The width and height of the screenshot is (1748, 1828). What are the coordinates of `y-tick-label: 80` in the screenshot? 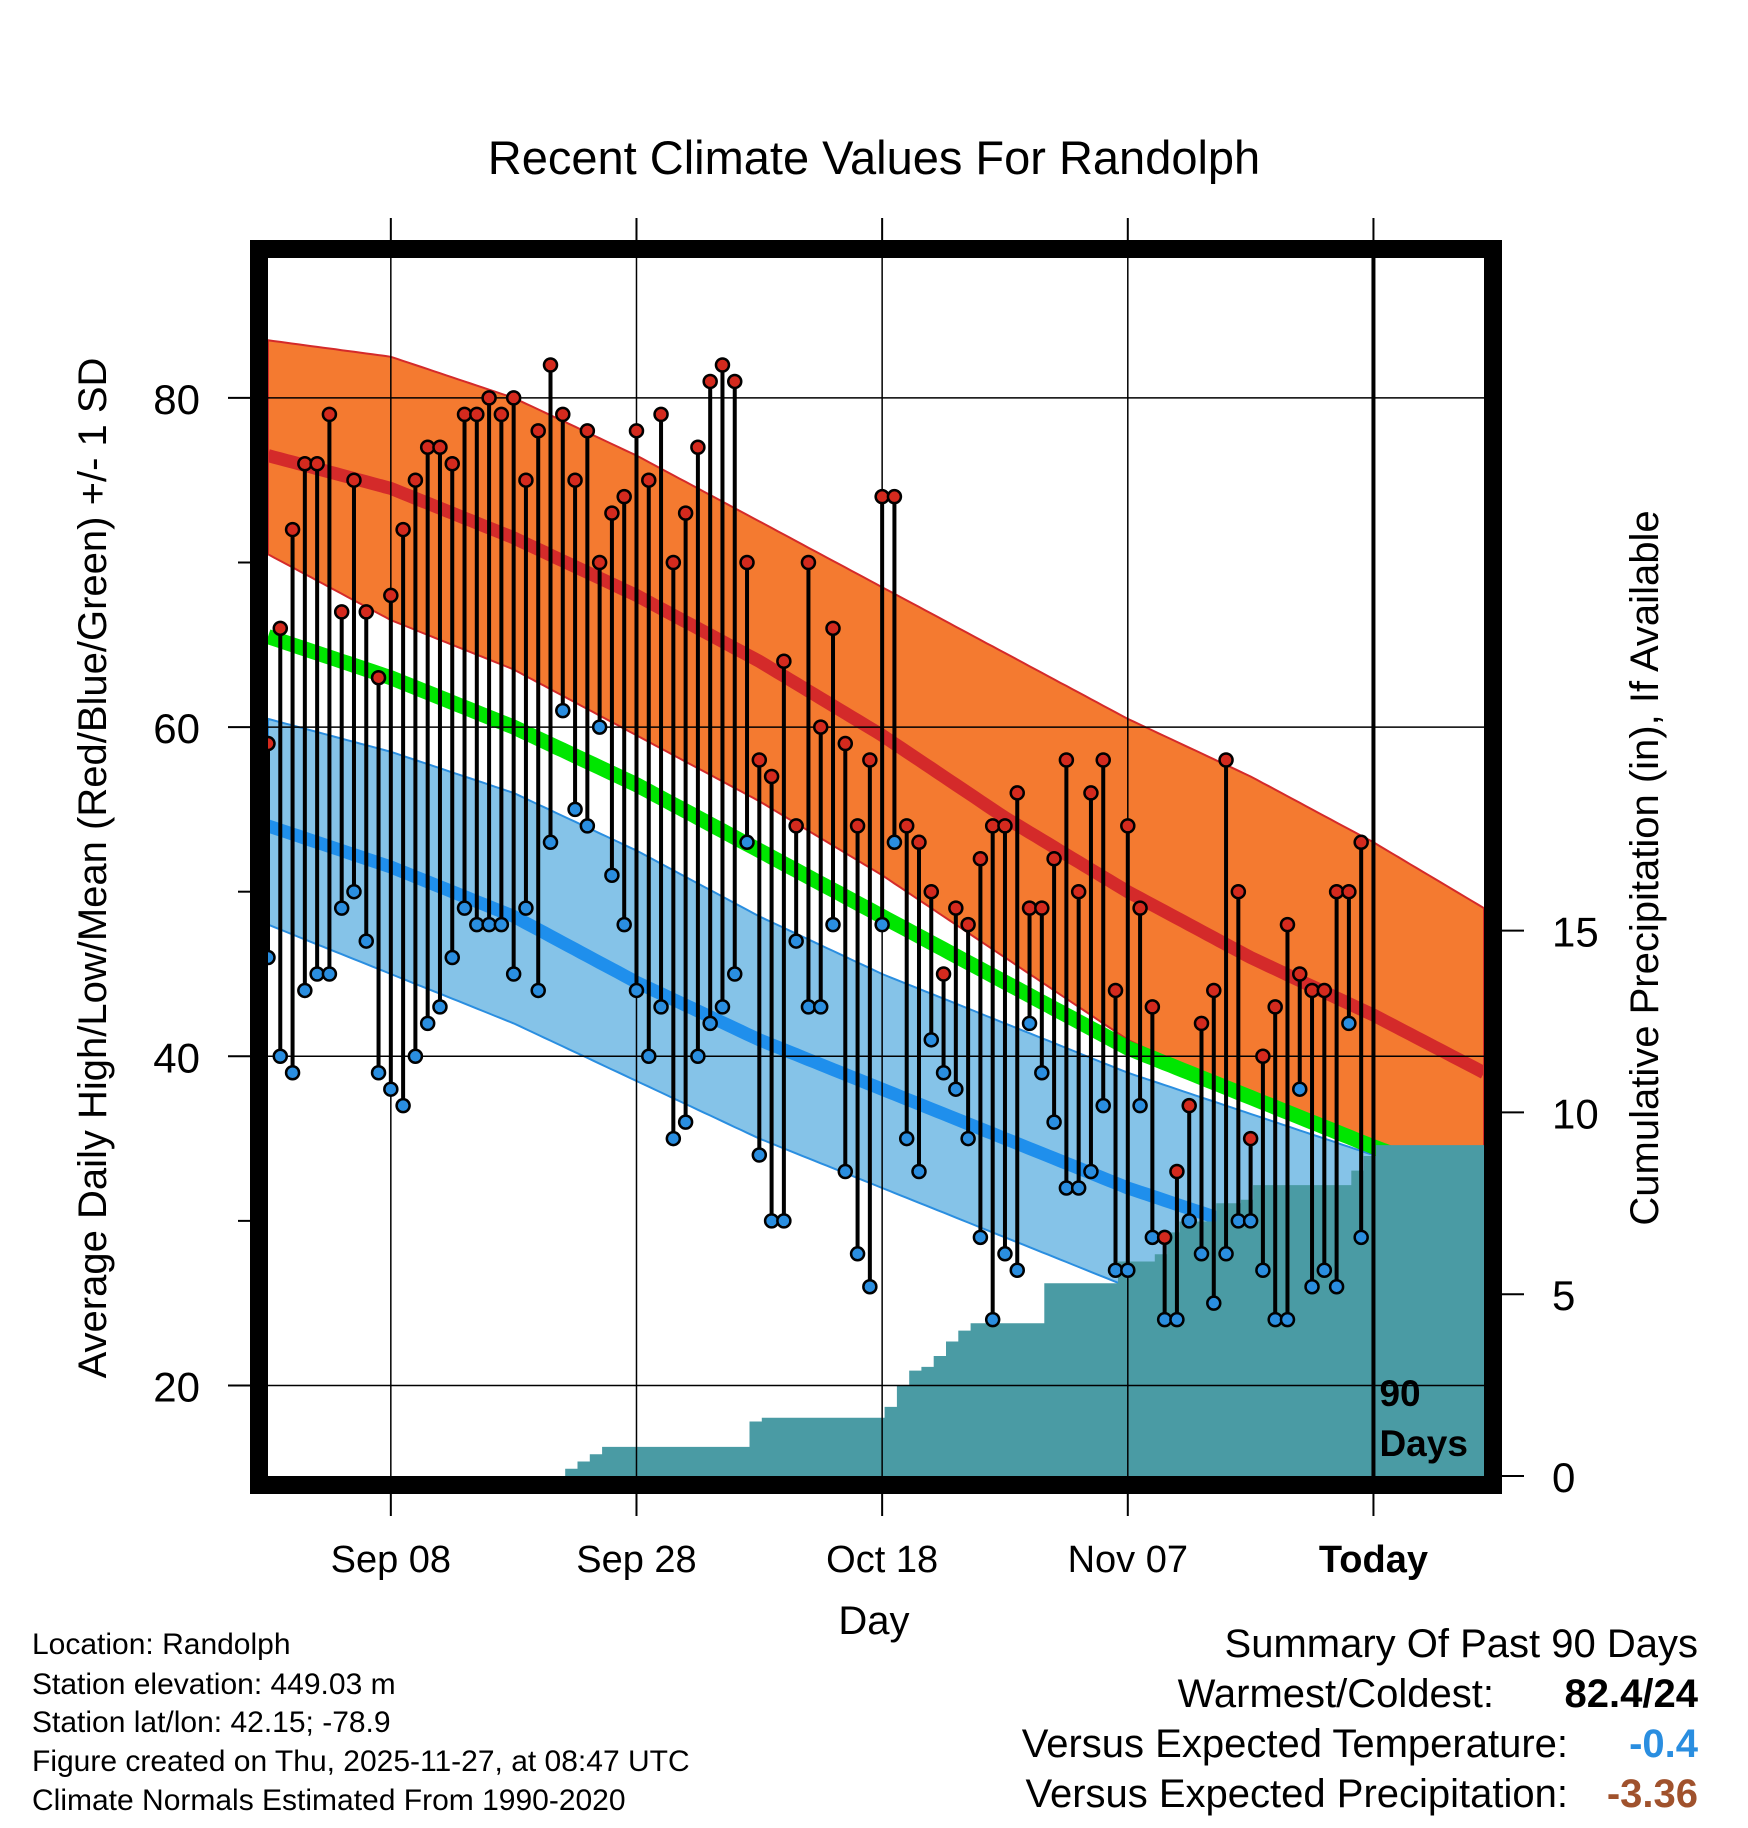 It's located at (176, 399).